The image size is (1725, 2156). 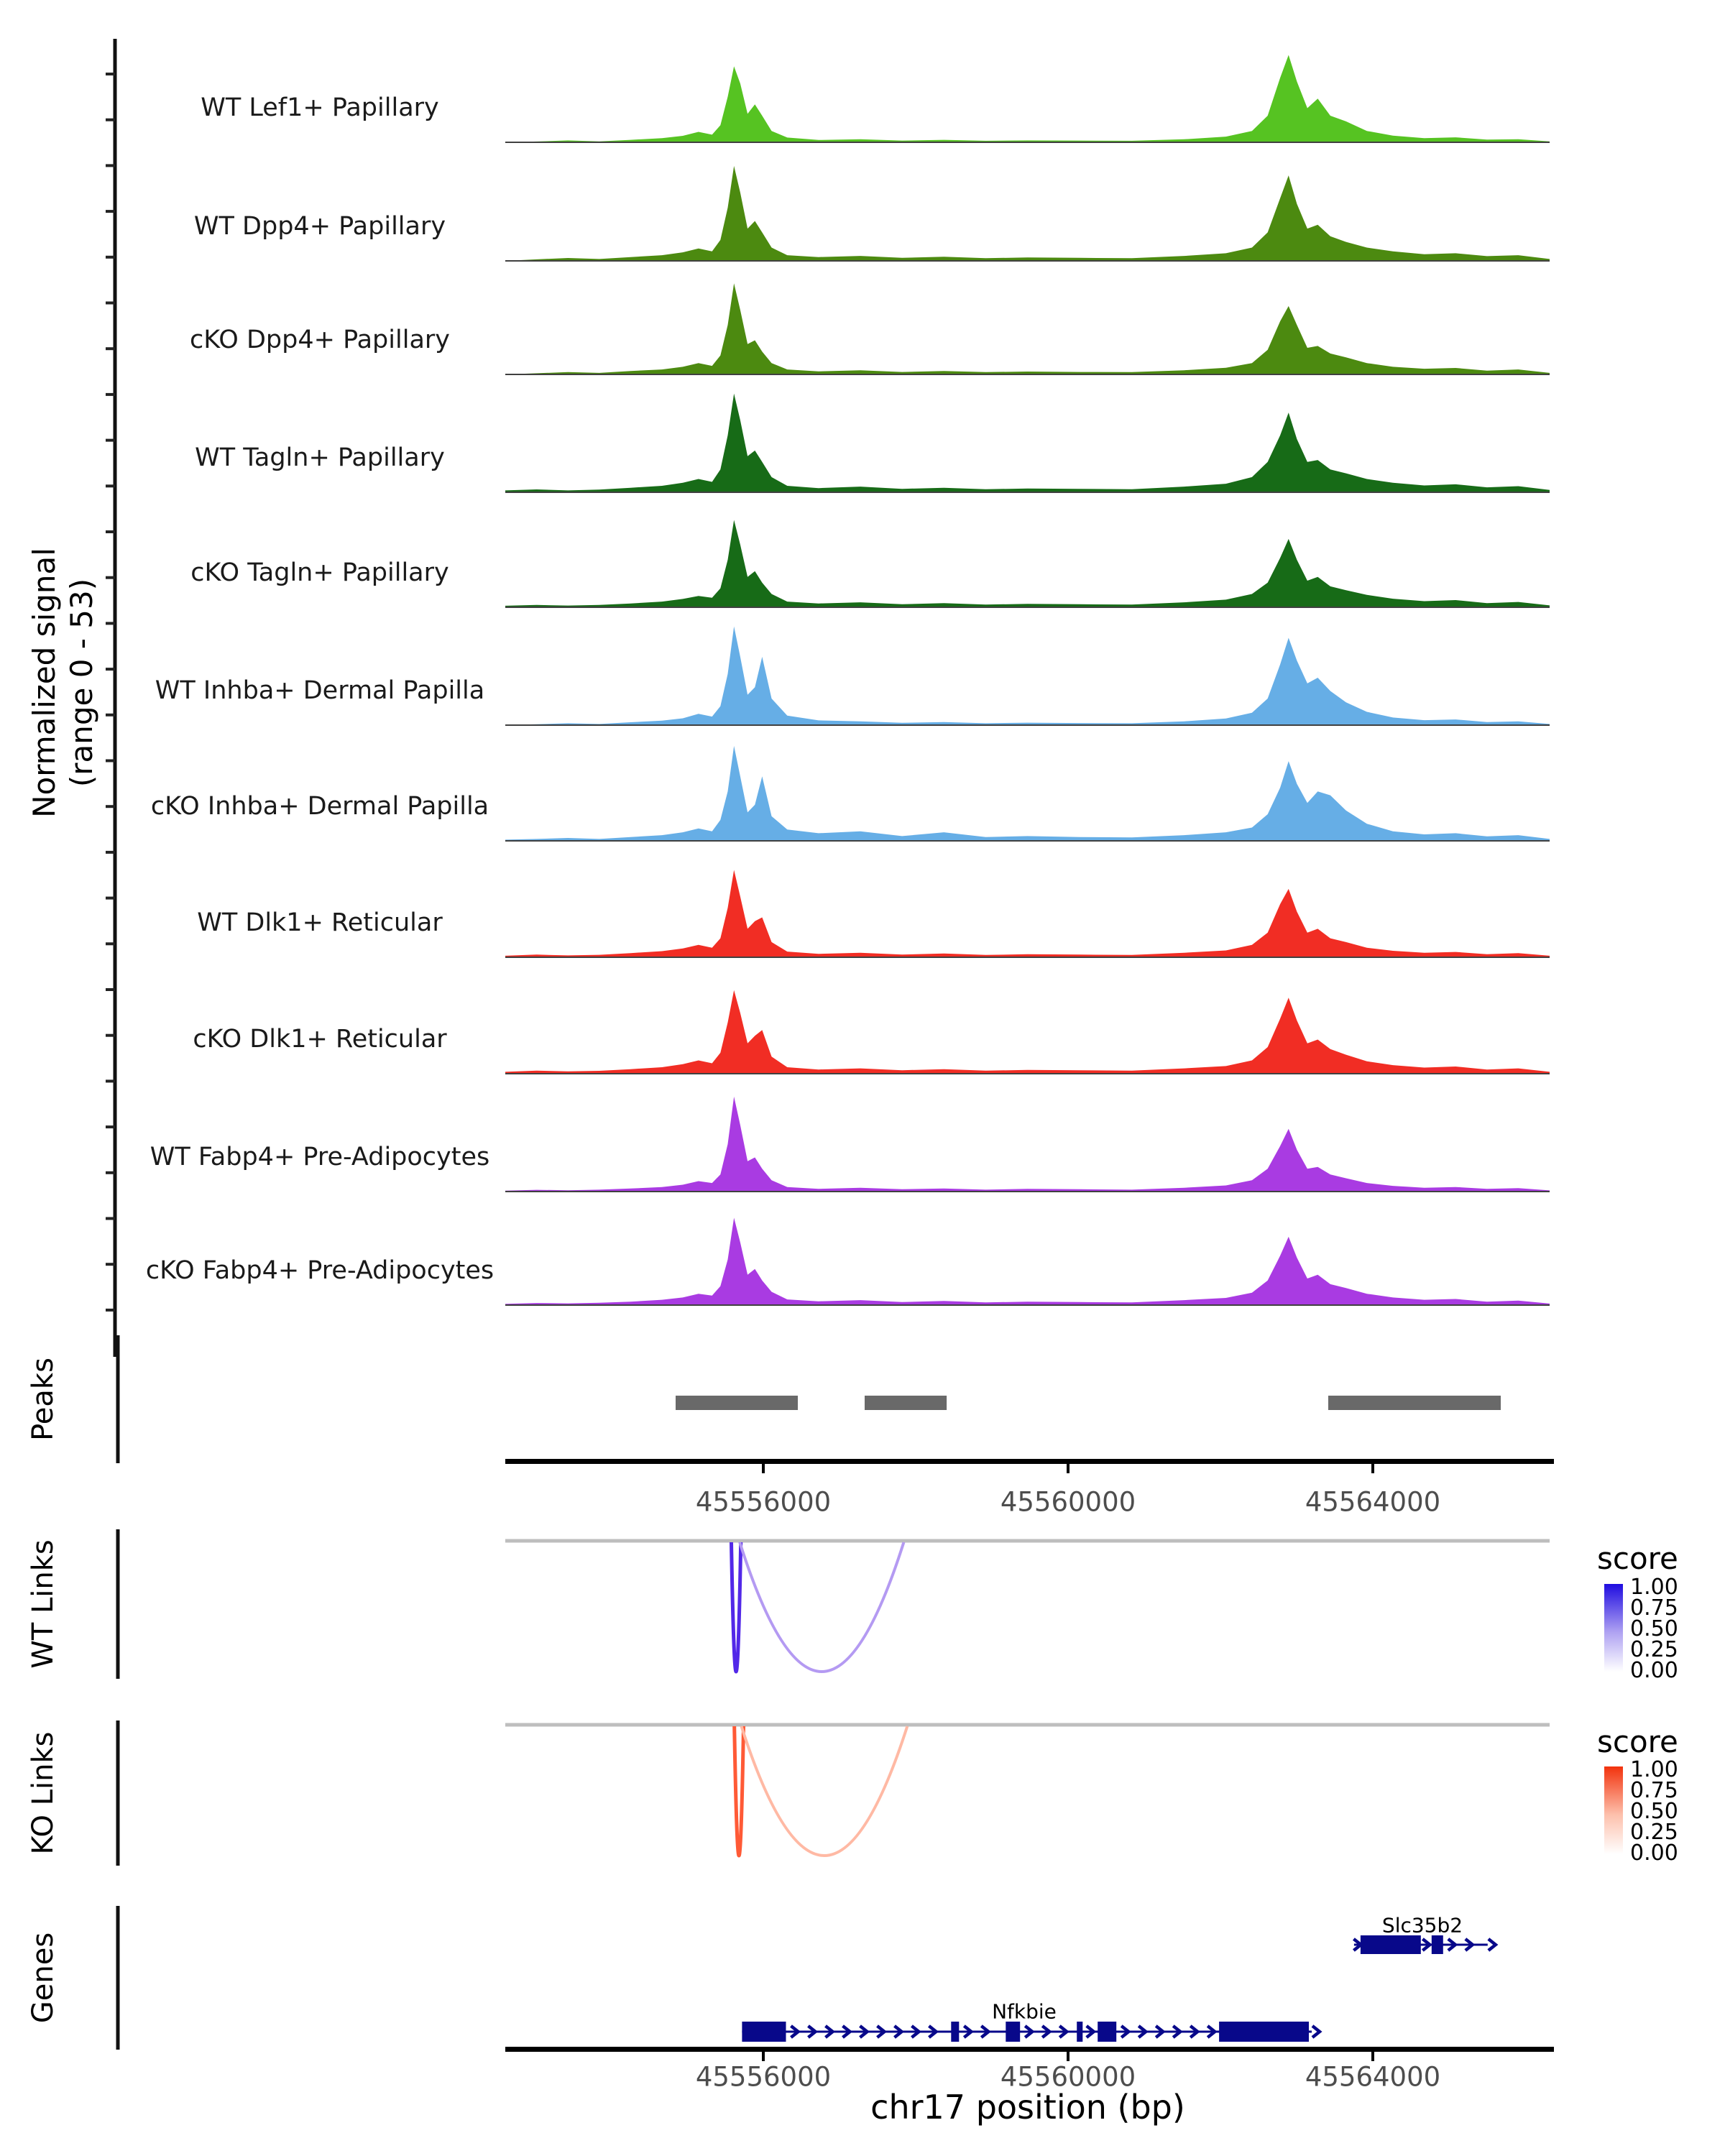 I want to click on track-label-6: cKO Inhba+ Dermal Papilla, so click(x=319, y=807).